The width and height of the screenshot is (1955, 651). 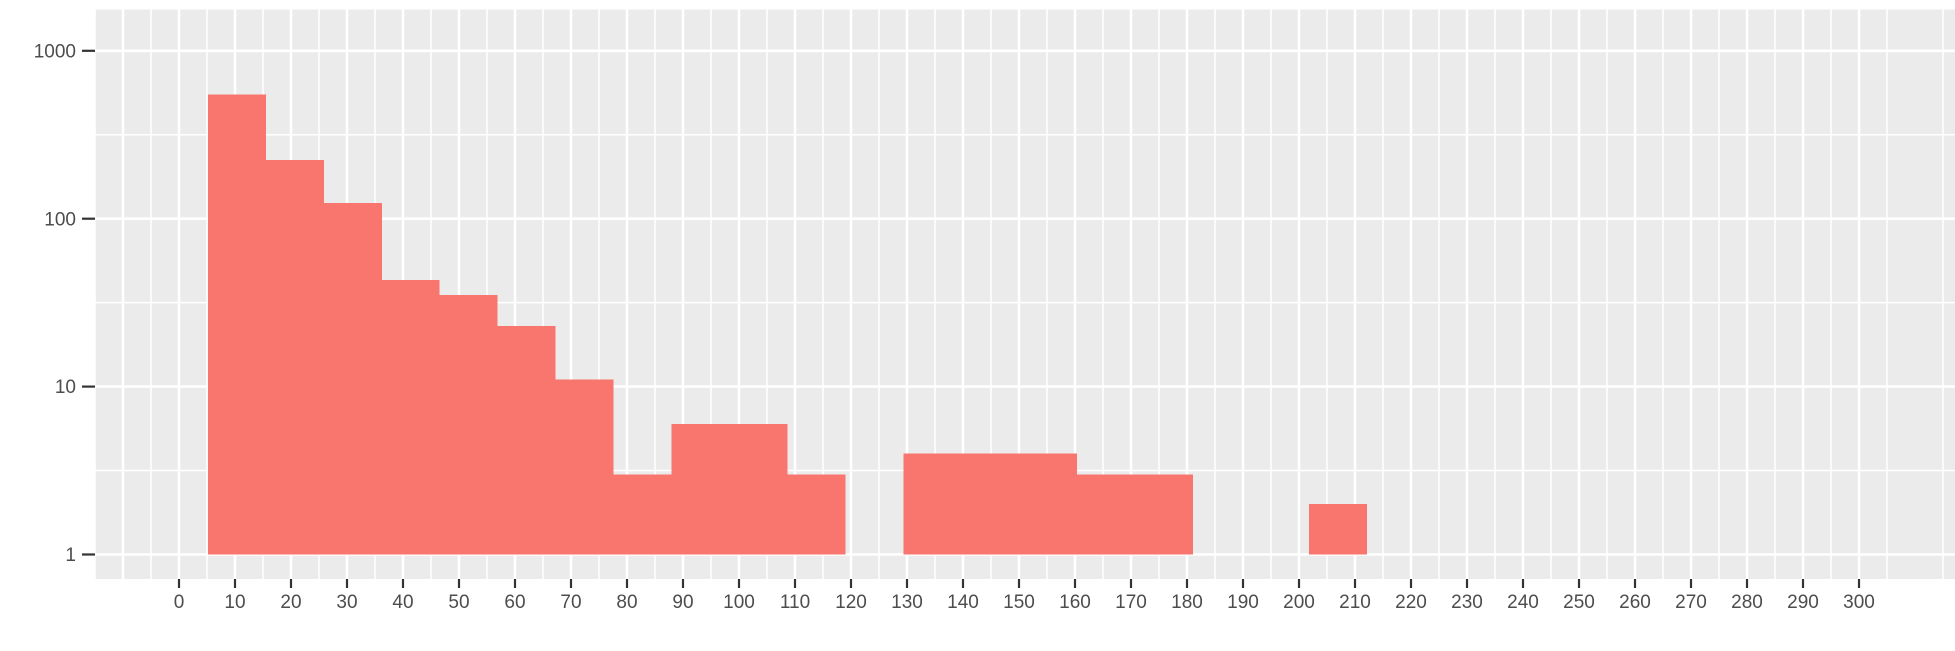 I want to click on x-tick-label: 130, so click(x=907, y=602).